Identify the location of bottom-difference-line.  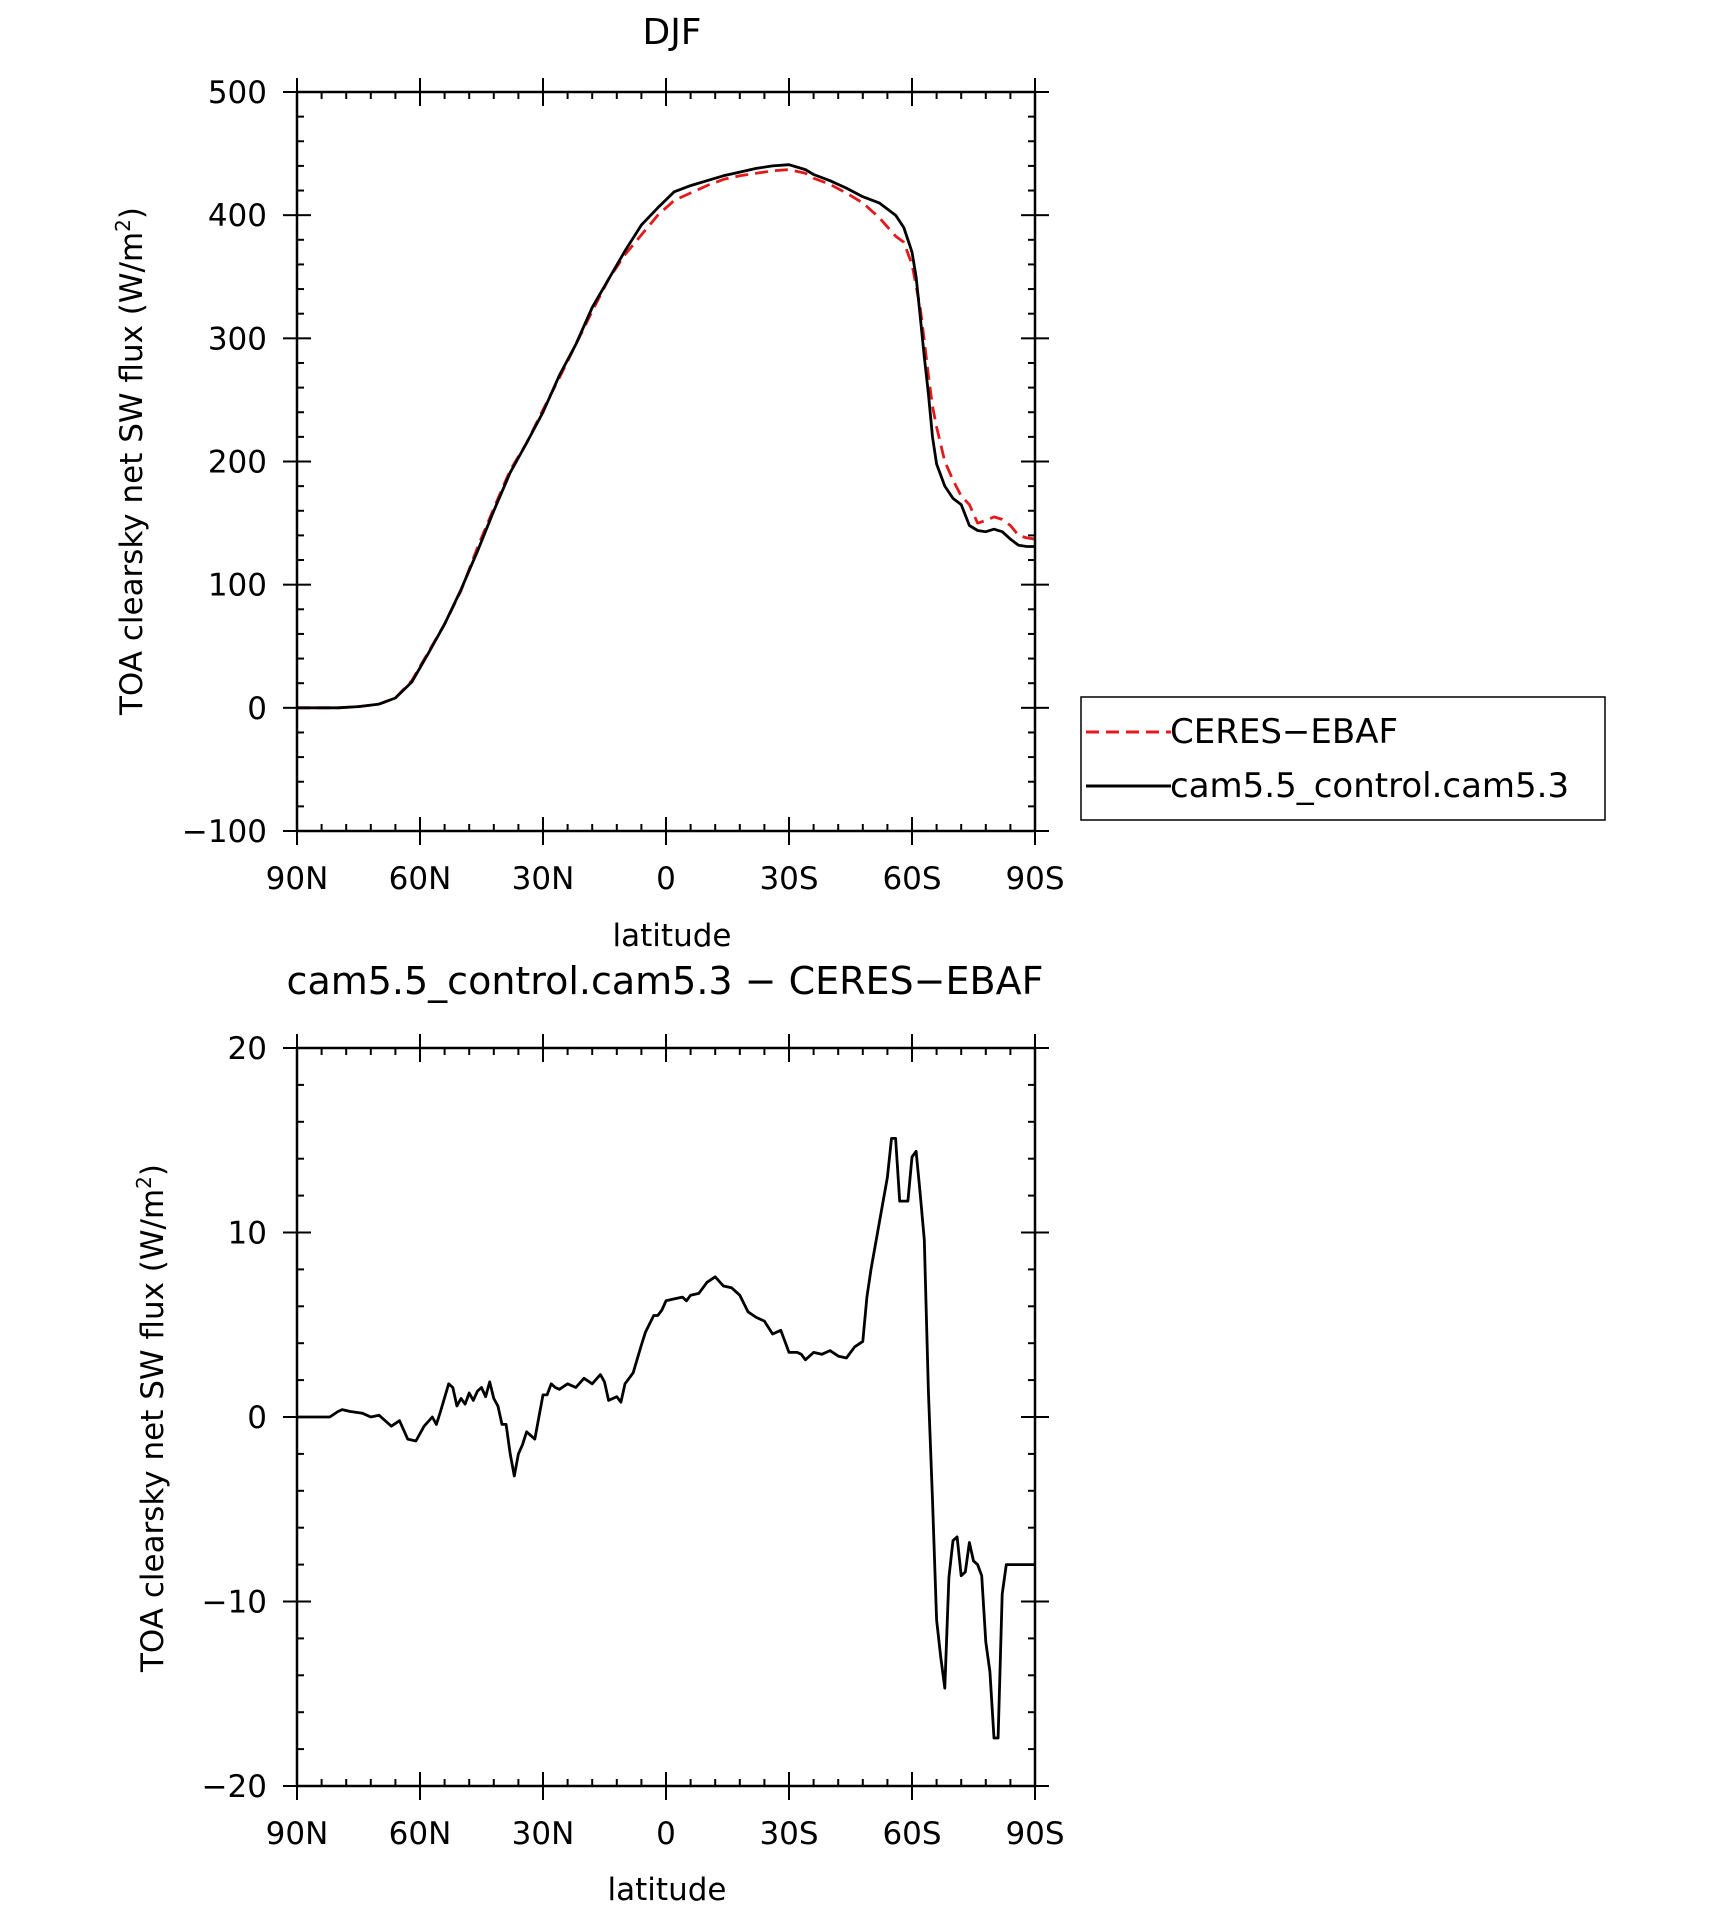
(666, 1438).